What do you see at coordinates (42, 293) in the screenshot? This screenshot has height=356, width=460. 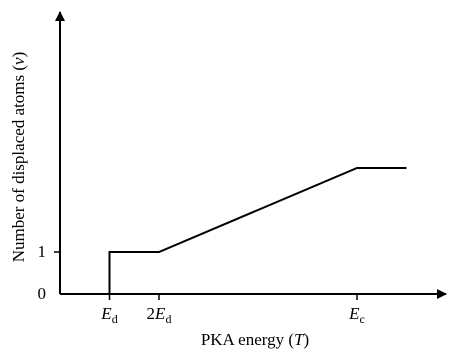 I see `y-tick-label: 0` at bounding box center [42, 293].